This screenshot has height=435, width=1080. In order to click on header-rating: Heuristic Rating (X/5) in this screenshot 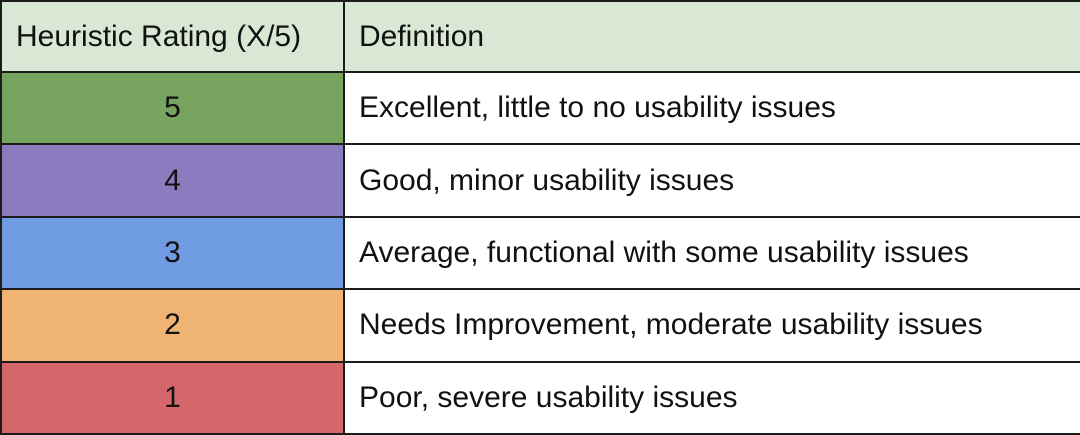, I will do `click(172, 36)`.